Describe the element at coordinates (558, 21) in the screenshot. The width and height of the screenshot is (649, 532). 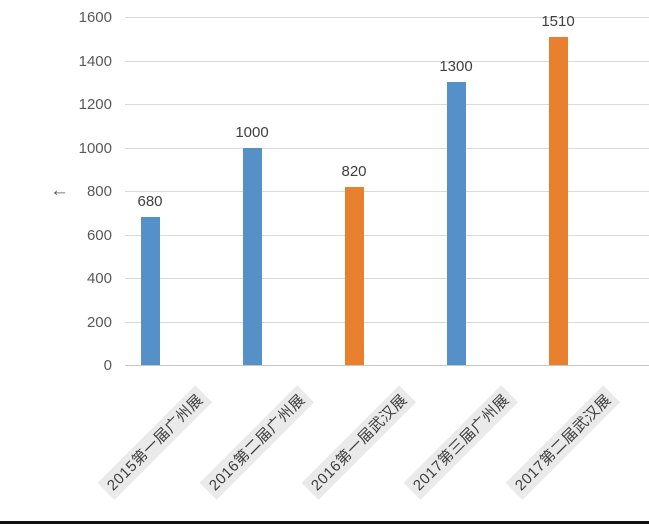
I see `bar-value-label: 1510` at that location.